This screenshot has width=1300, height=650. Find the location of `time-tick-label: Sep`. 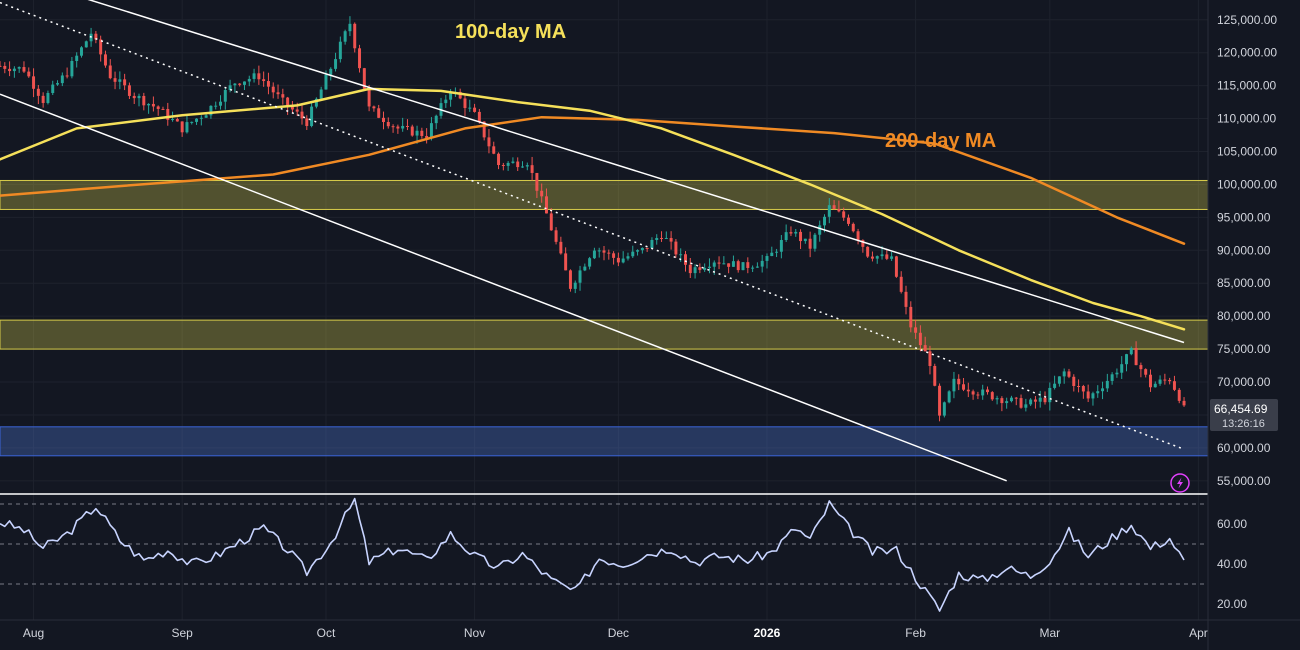

time-tick-label: Sep is located at coordinates (182, 633).